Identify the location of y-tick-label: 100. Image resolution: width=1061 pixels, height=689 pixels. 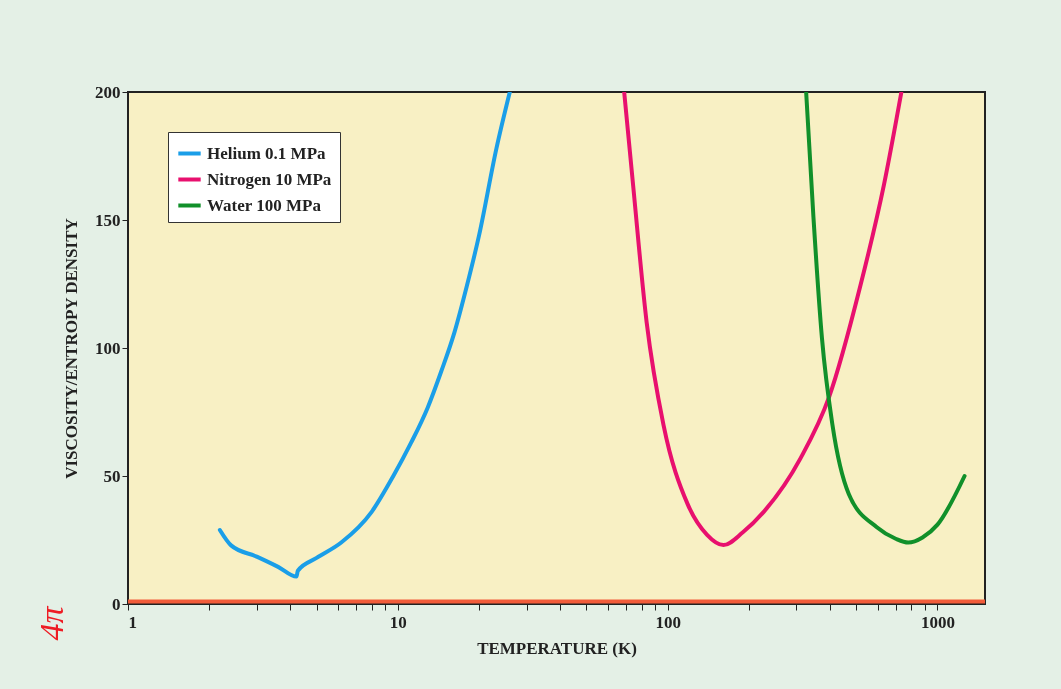
(108, 348).